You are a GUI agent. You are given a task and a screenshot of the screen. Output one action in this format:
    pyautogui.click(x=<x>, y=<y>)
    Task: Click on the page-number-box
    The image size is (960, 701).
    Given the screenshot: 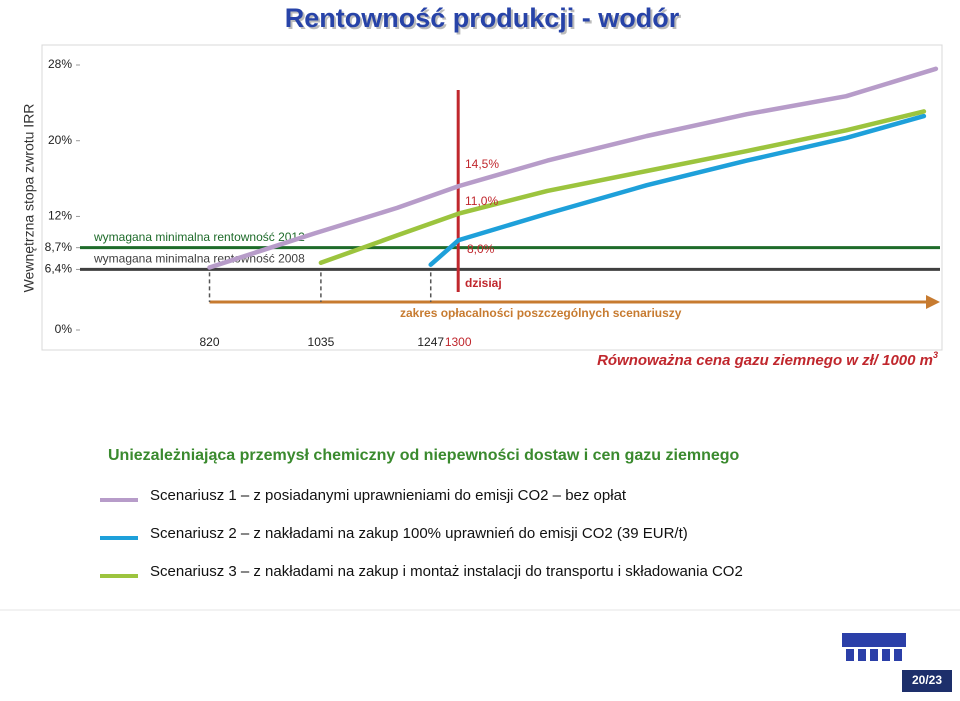 What is the action you would take?
    pyautogui.click(x=927, y=681)
    